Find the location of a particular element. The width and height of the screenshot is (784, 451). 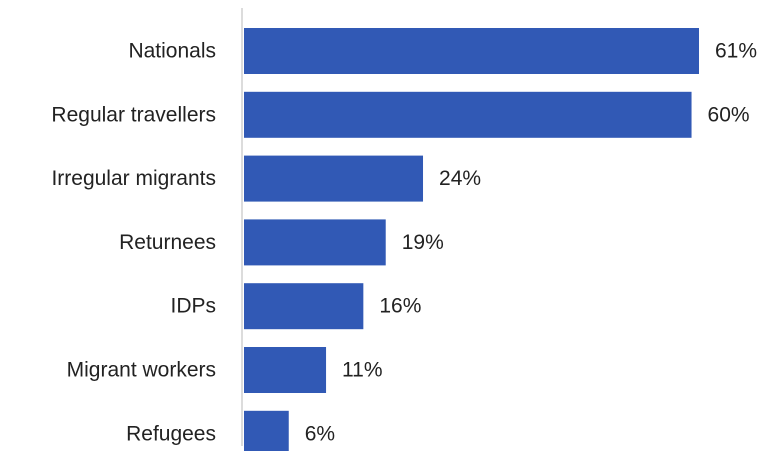

bar-nationals is located at coordinates (471, 51).